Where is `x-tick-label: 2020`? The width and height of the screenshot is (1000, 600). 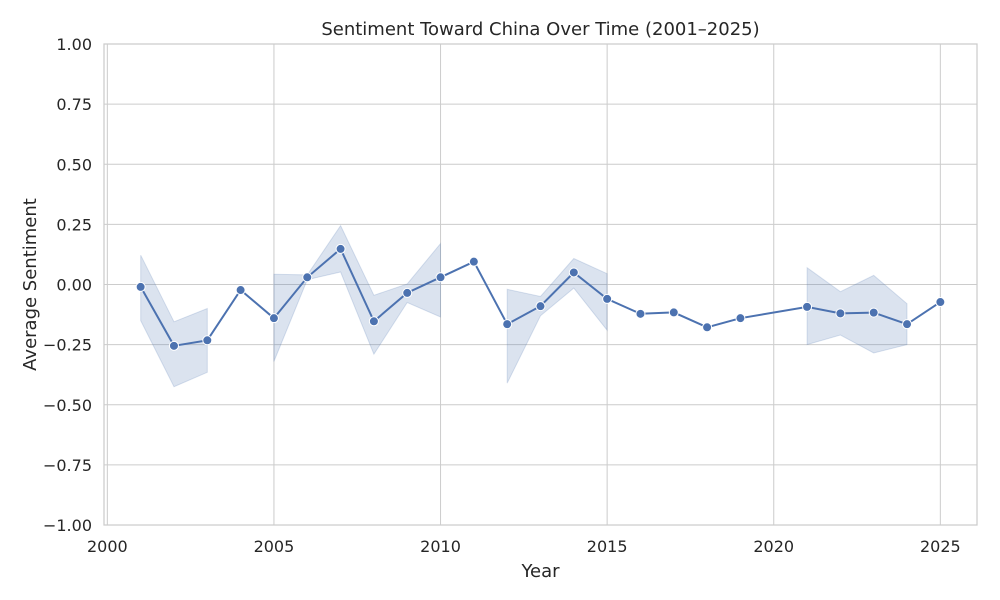 x-tick-label: 2020 is located at coordinates (773, 546).